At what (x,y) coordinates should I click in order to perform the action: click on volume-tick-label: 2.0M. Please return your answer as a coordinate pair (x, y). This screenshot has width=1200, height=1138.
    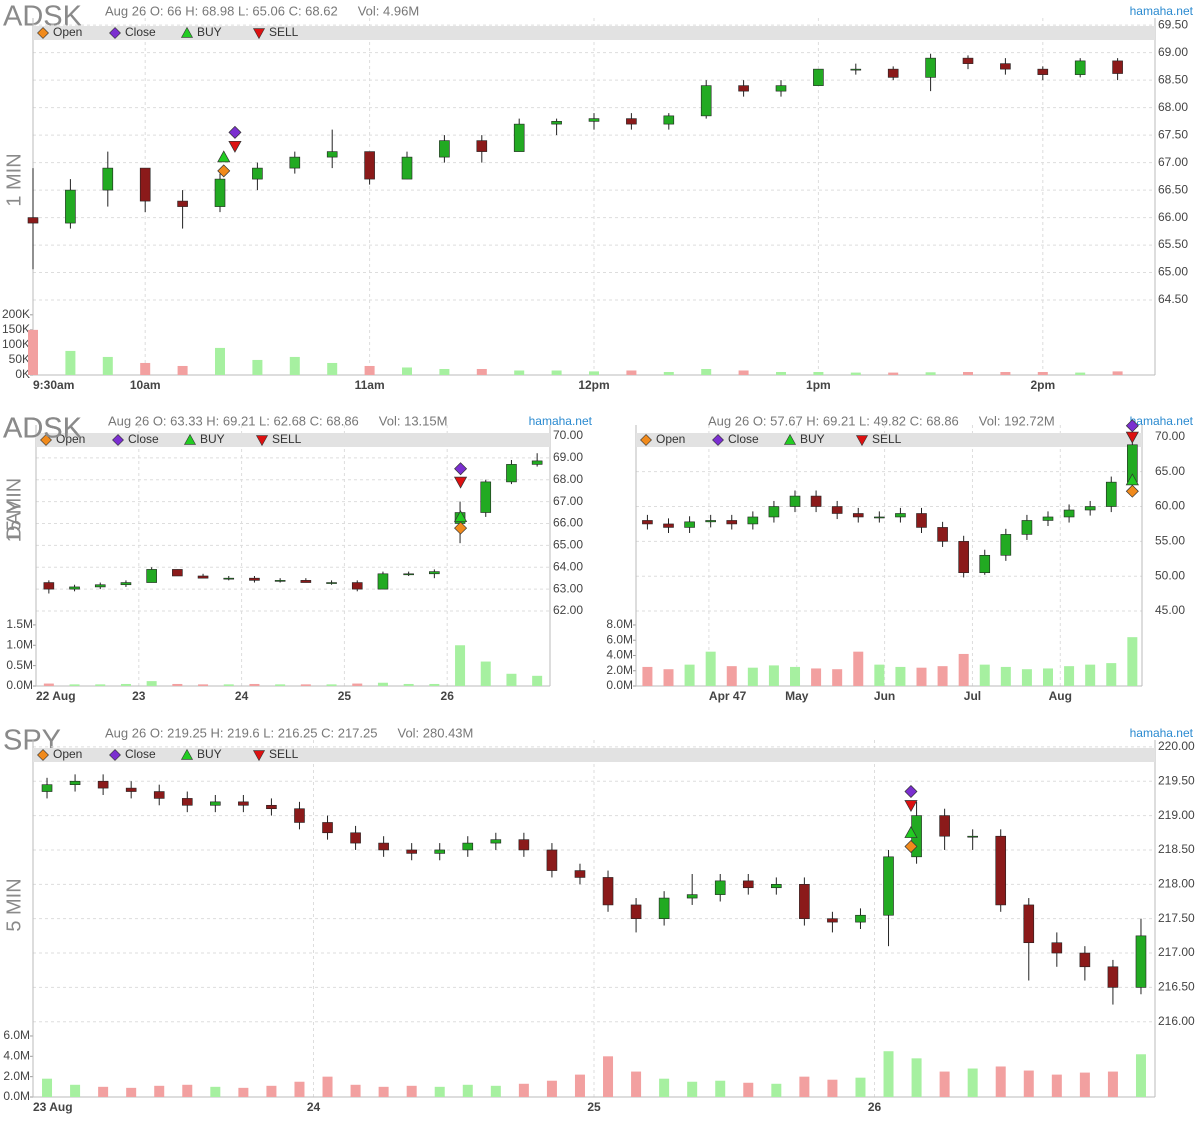
    Looking at the image, I should click on (16, 1076).